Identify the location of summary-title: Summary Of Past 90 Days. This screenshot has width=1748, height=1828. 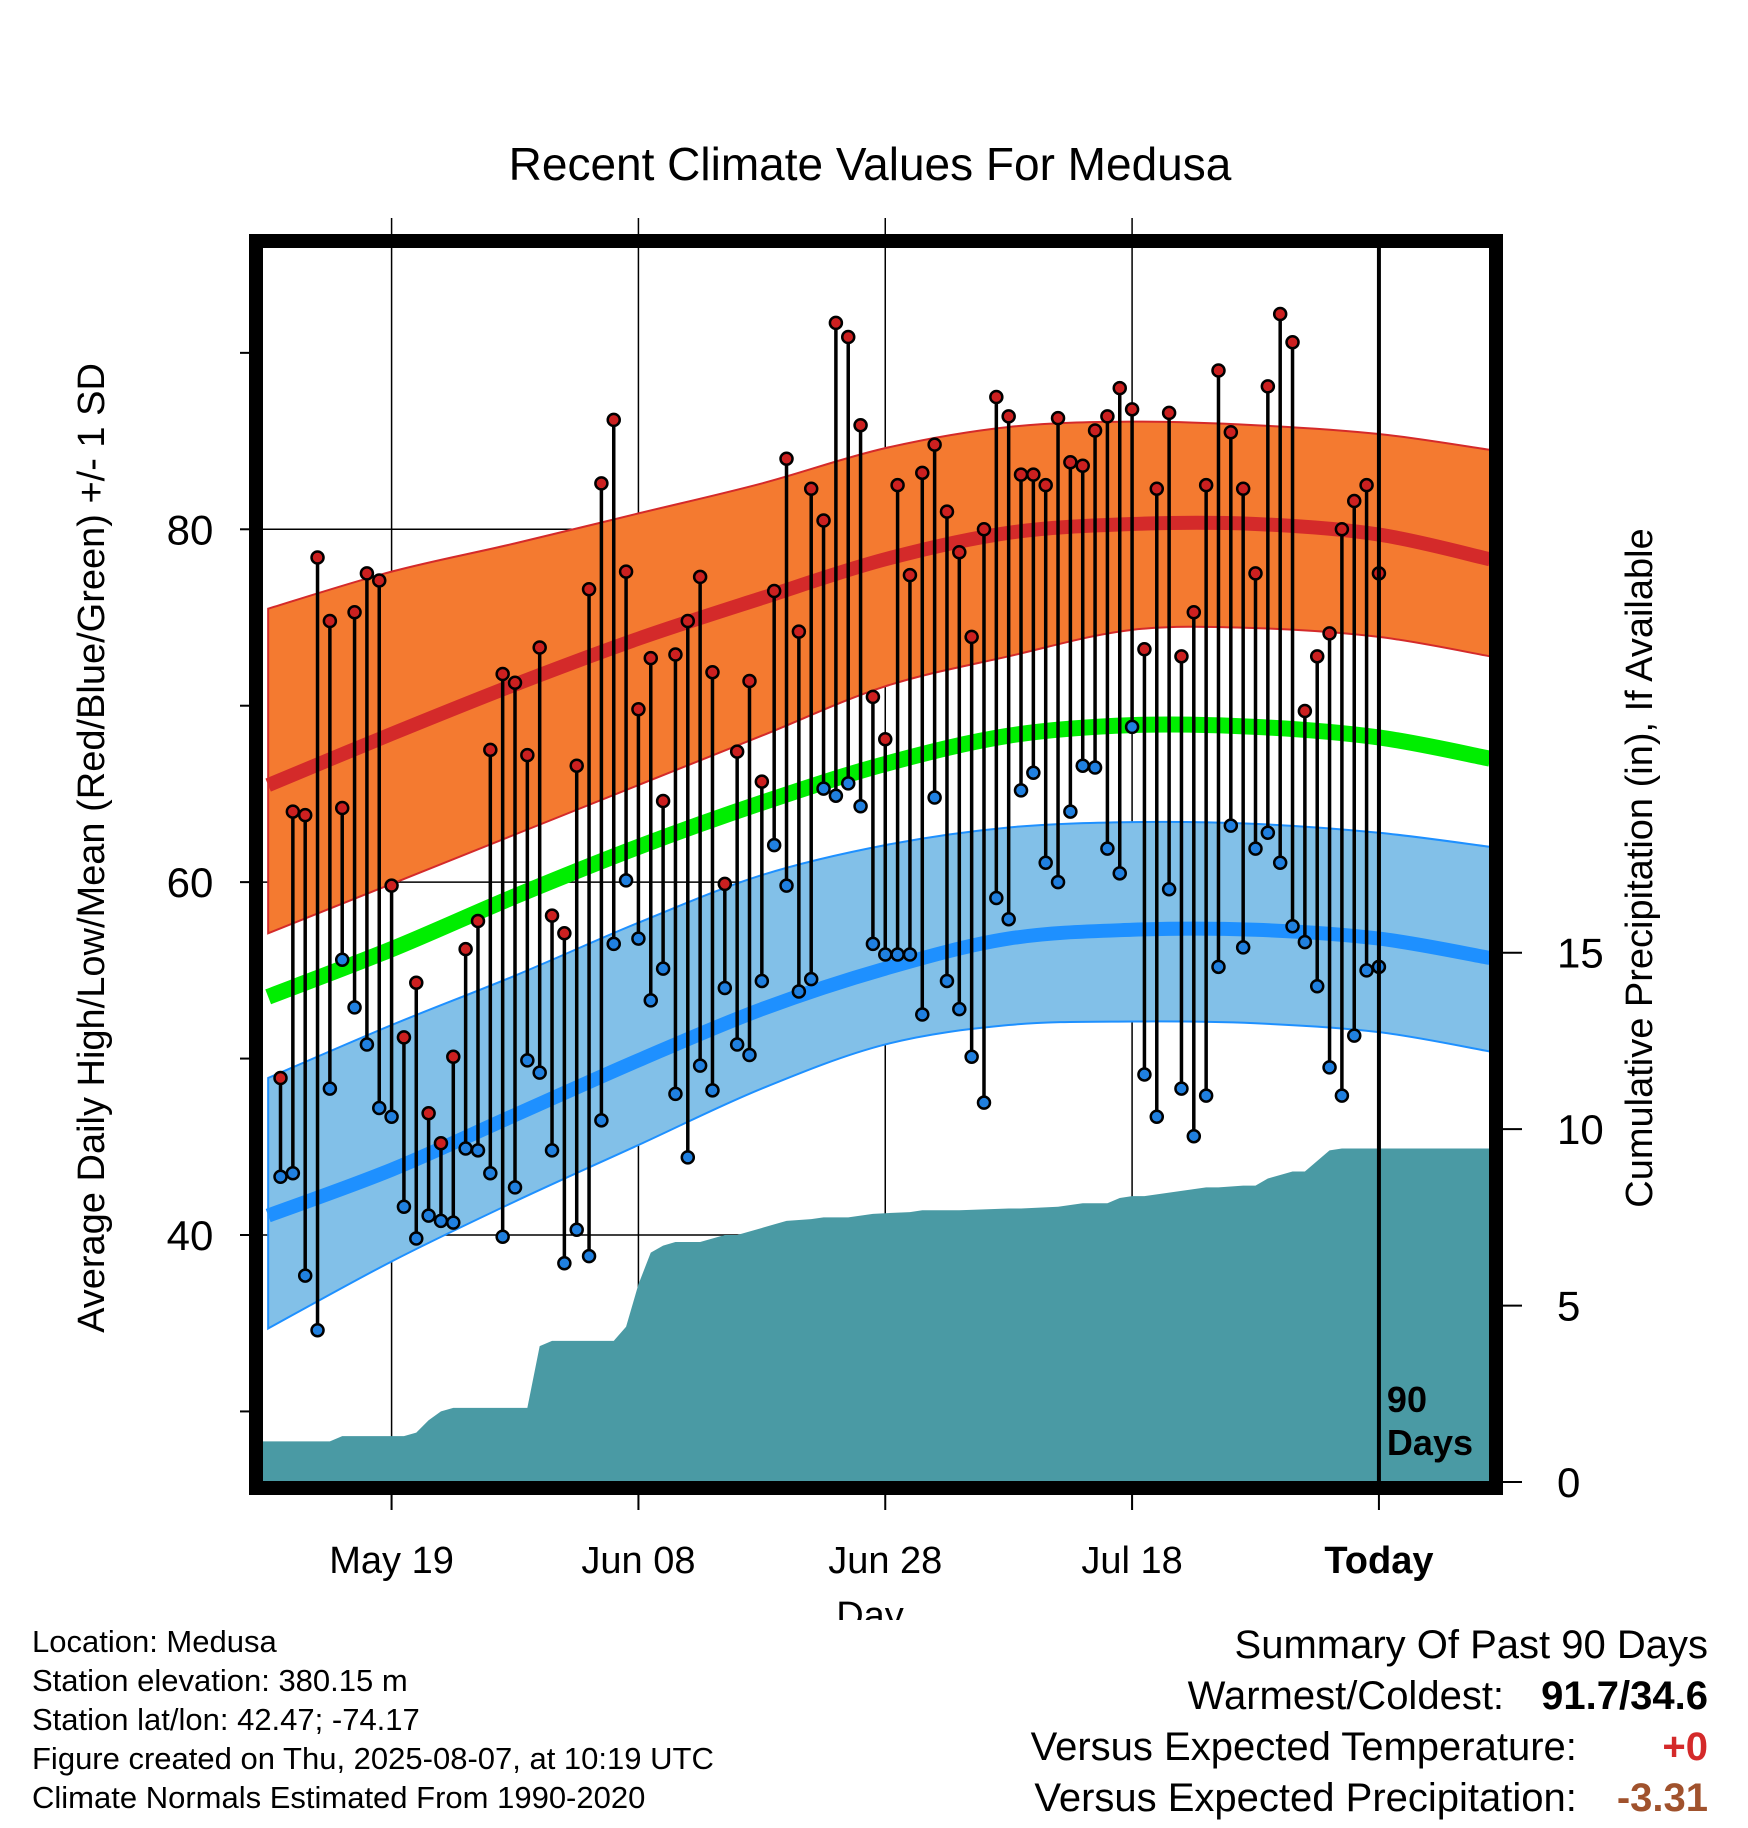
(1471, 1645).